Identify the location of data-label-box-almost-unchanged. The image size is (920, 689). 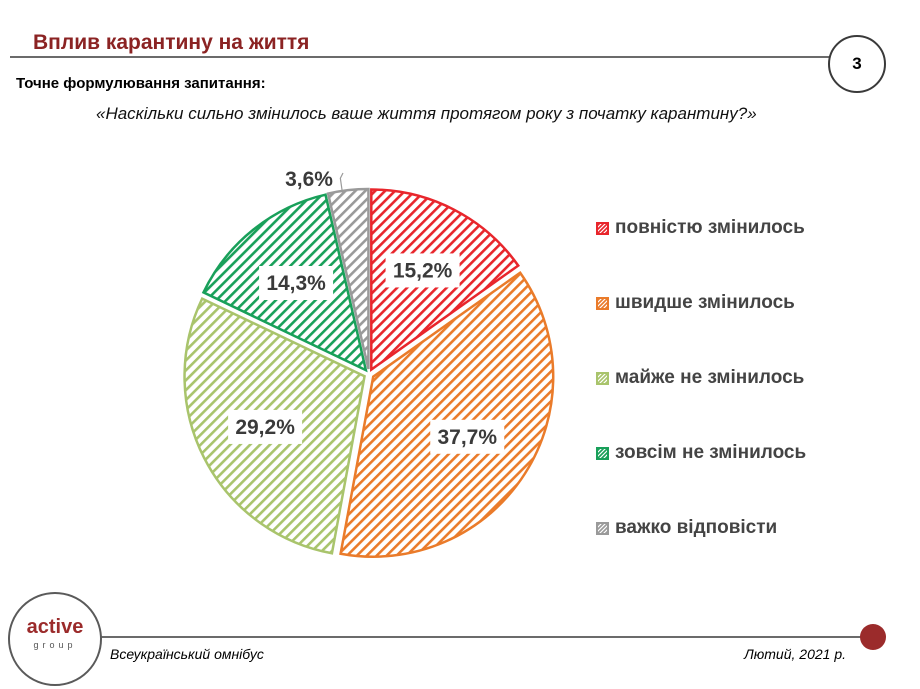
(265, 426).